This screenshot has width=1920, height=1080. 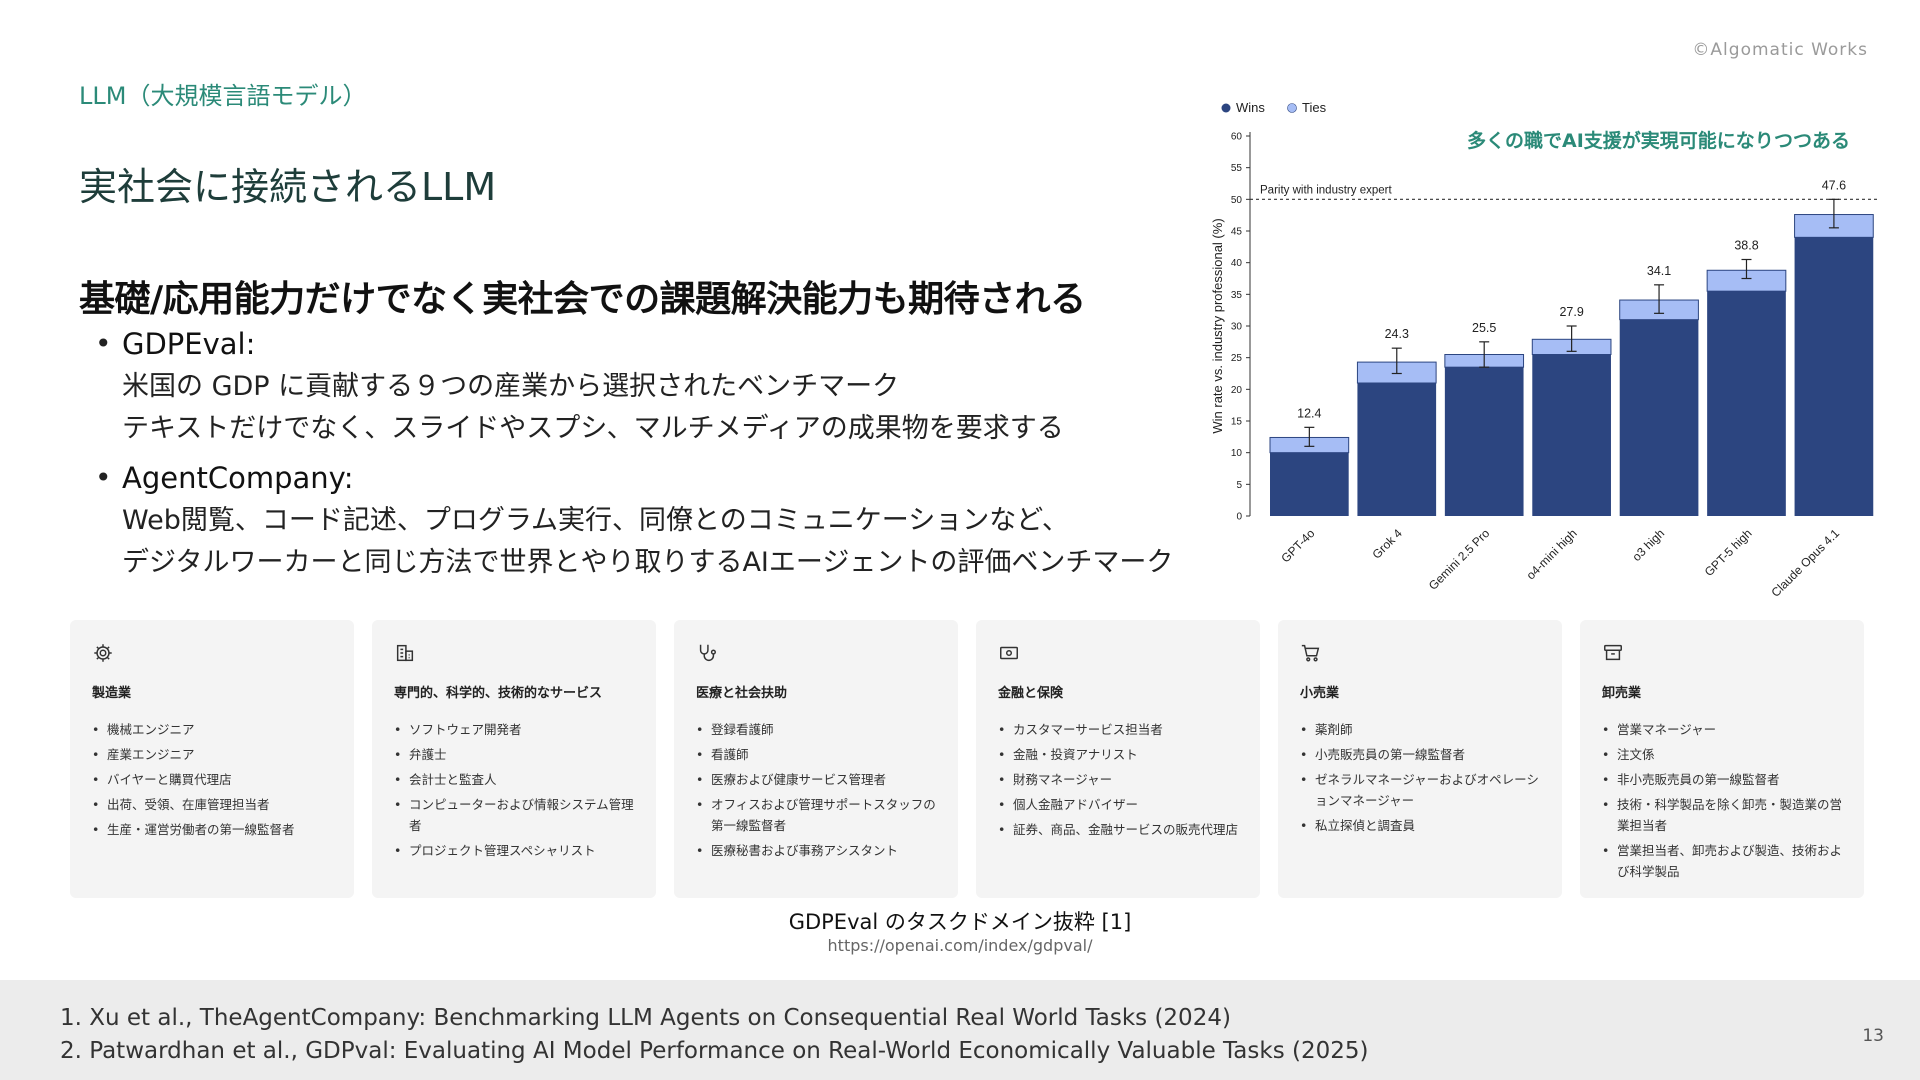 What do you see at coordinates (1119, 829) in the screenshot?
I see `list-item: 証券、商品、金融サービスの販売代理店` at bounding box center [1119, 829].